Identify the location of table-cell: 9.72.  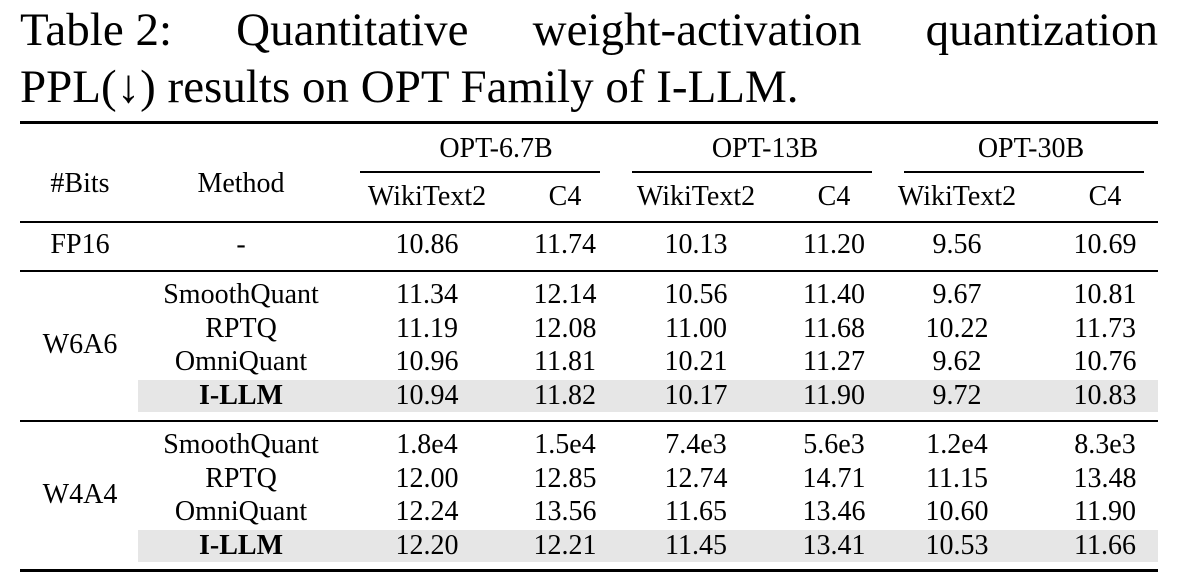
(957, 395).